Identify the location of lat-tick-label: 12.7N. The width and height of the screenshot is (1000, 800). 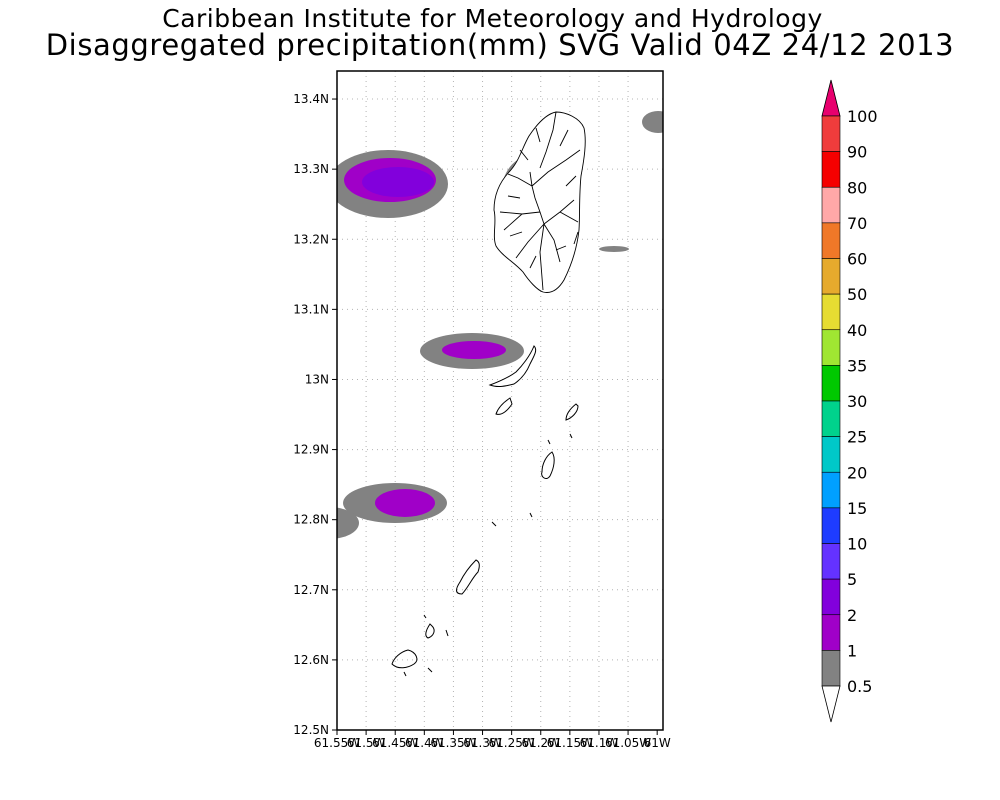
(311, 590).